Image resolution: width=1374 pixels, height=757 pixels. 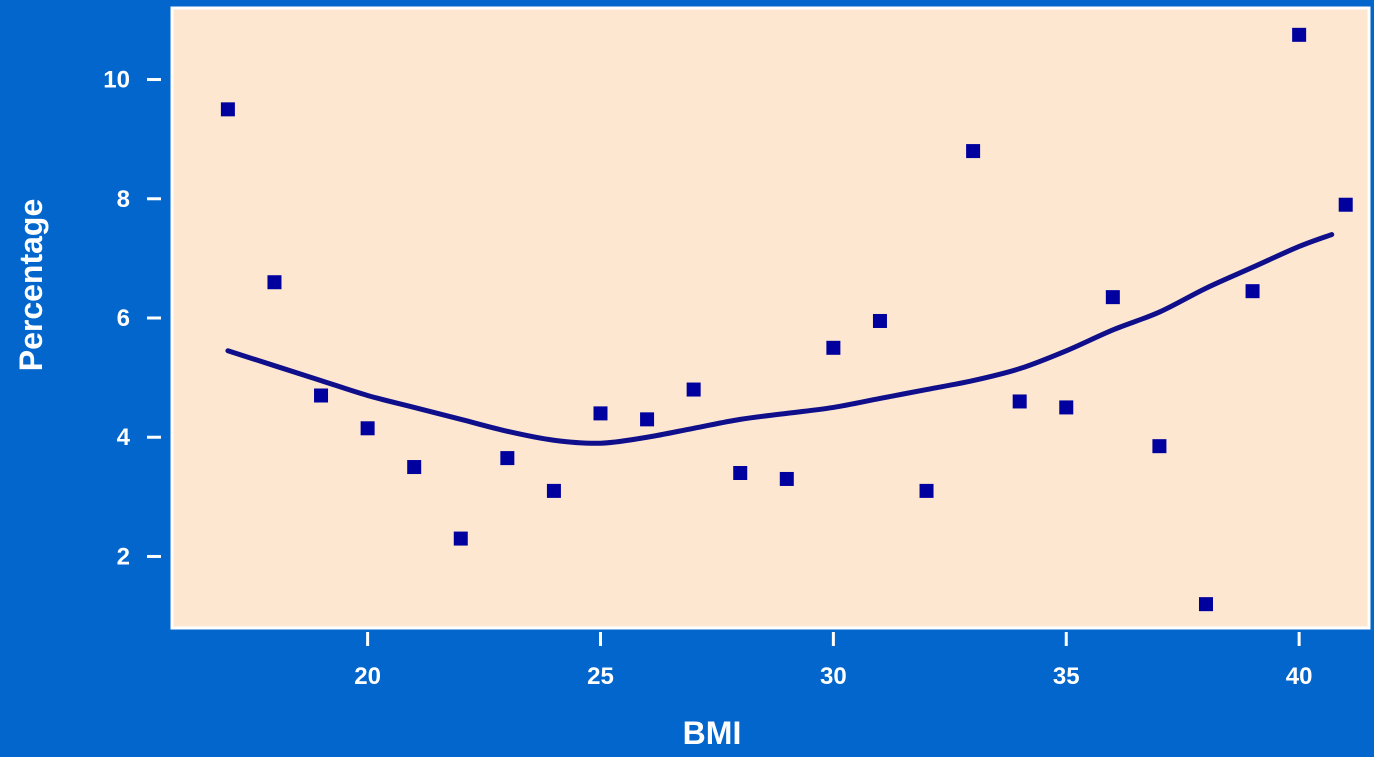 What do you see at coordinates (31, 285) in the screenshot?
I see `y-axis-title: Percentage` at bounding box center [31, 285].